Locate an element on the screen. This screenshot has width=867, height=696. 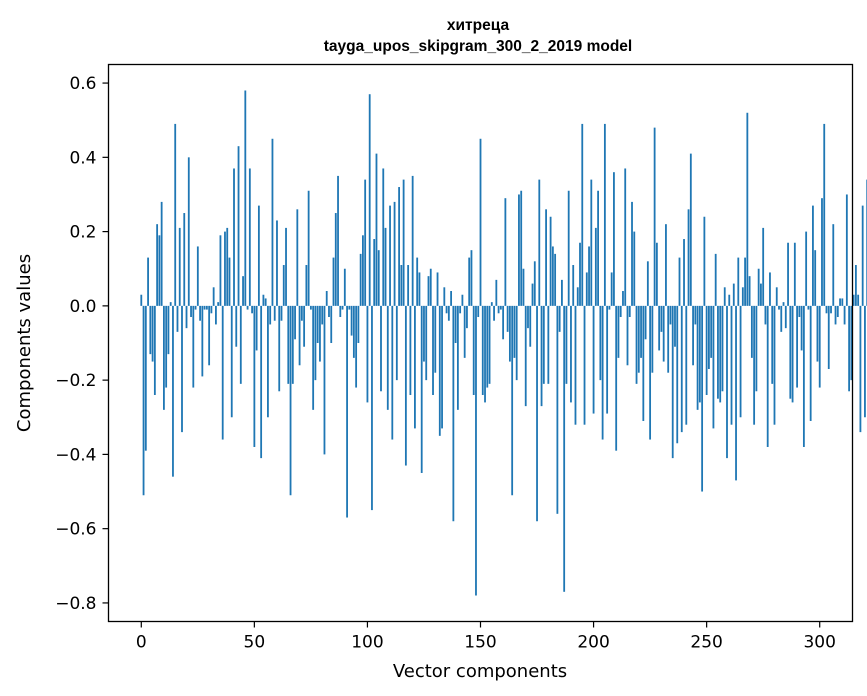
x-tick-label: 250 is located at coordinates (706, 643).